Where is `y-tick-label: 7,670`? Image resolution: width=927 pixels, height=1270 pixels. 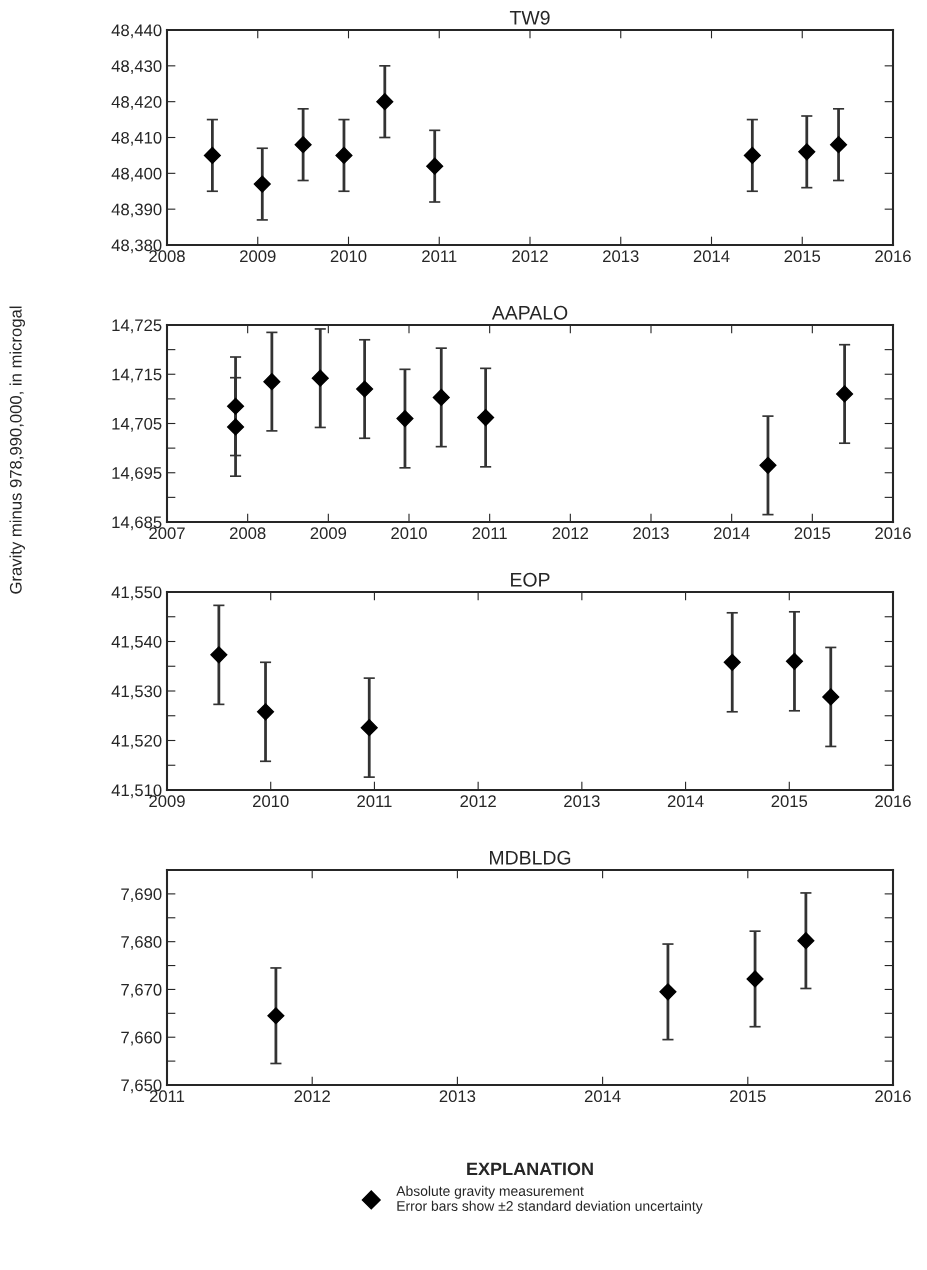 y-tick-label: 7,670 is located at coordinates (141, 990).